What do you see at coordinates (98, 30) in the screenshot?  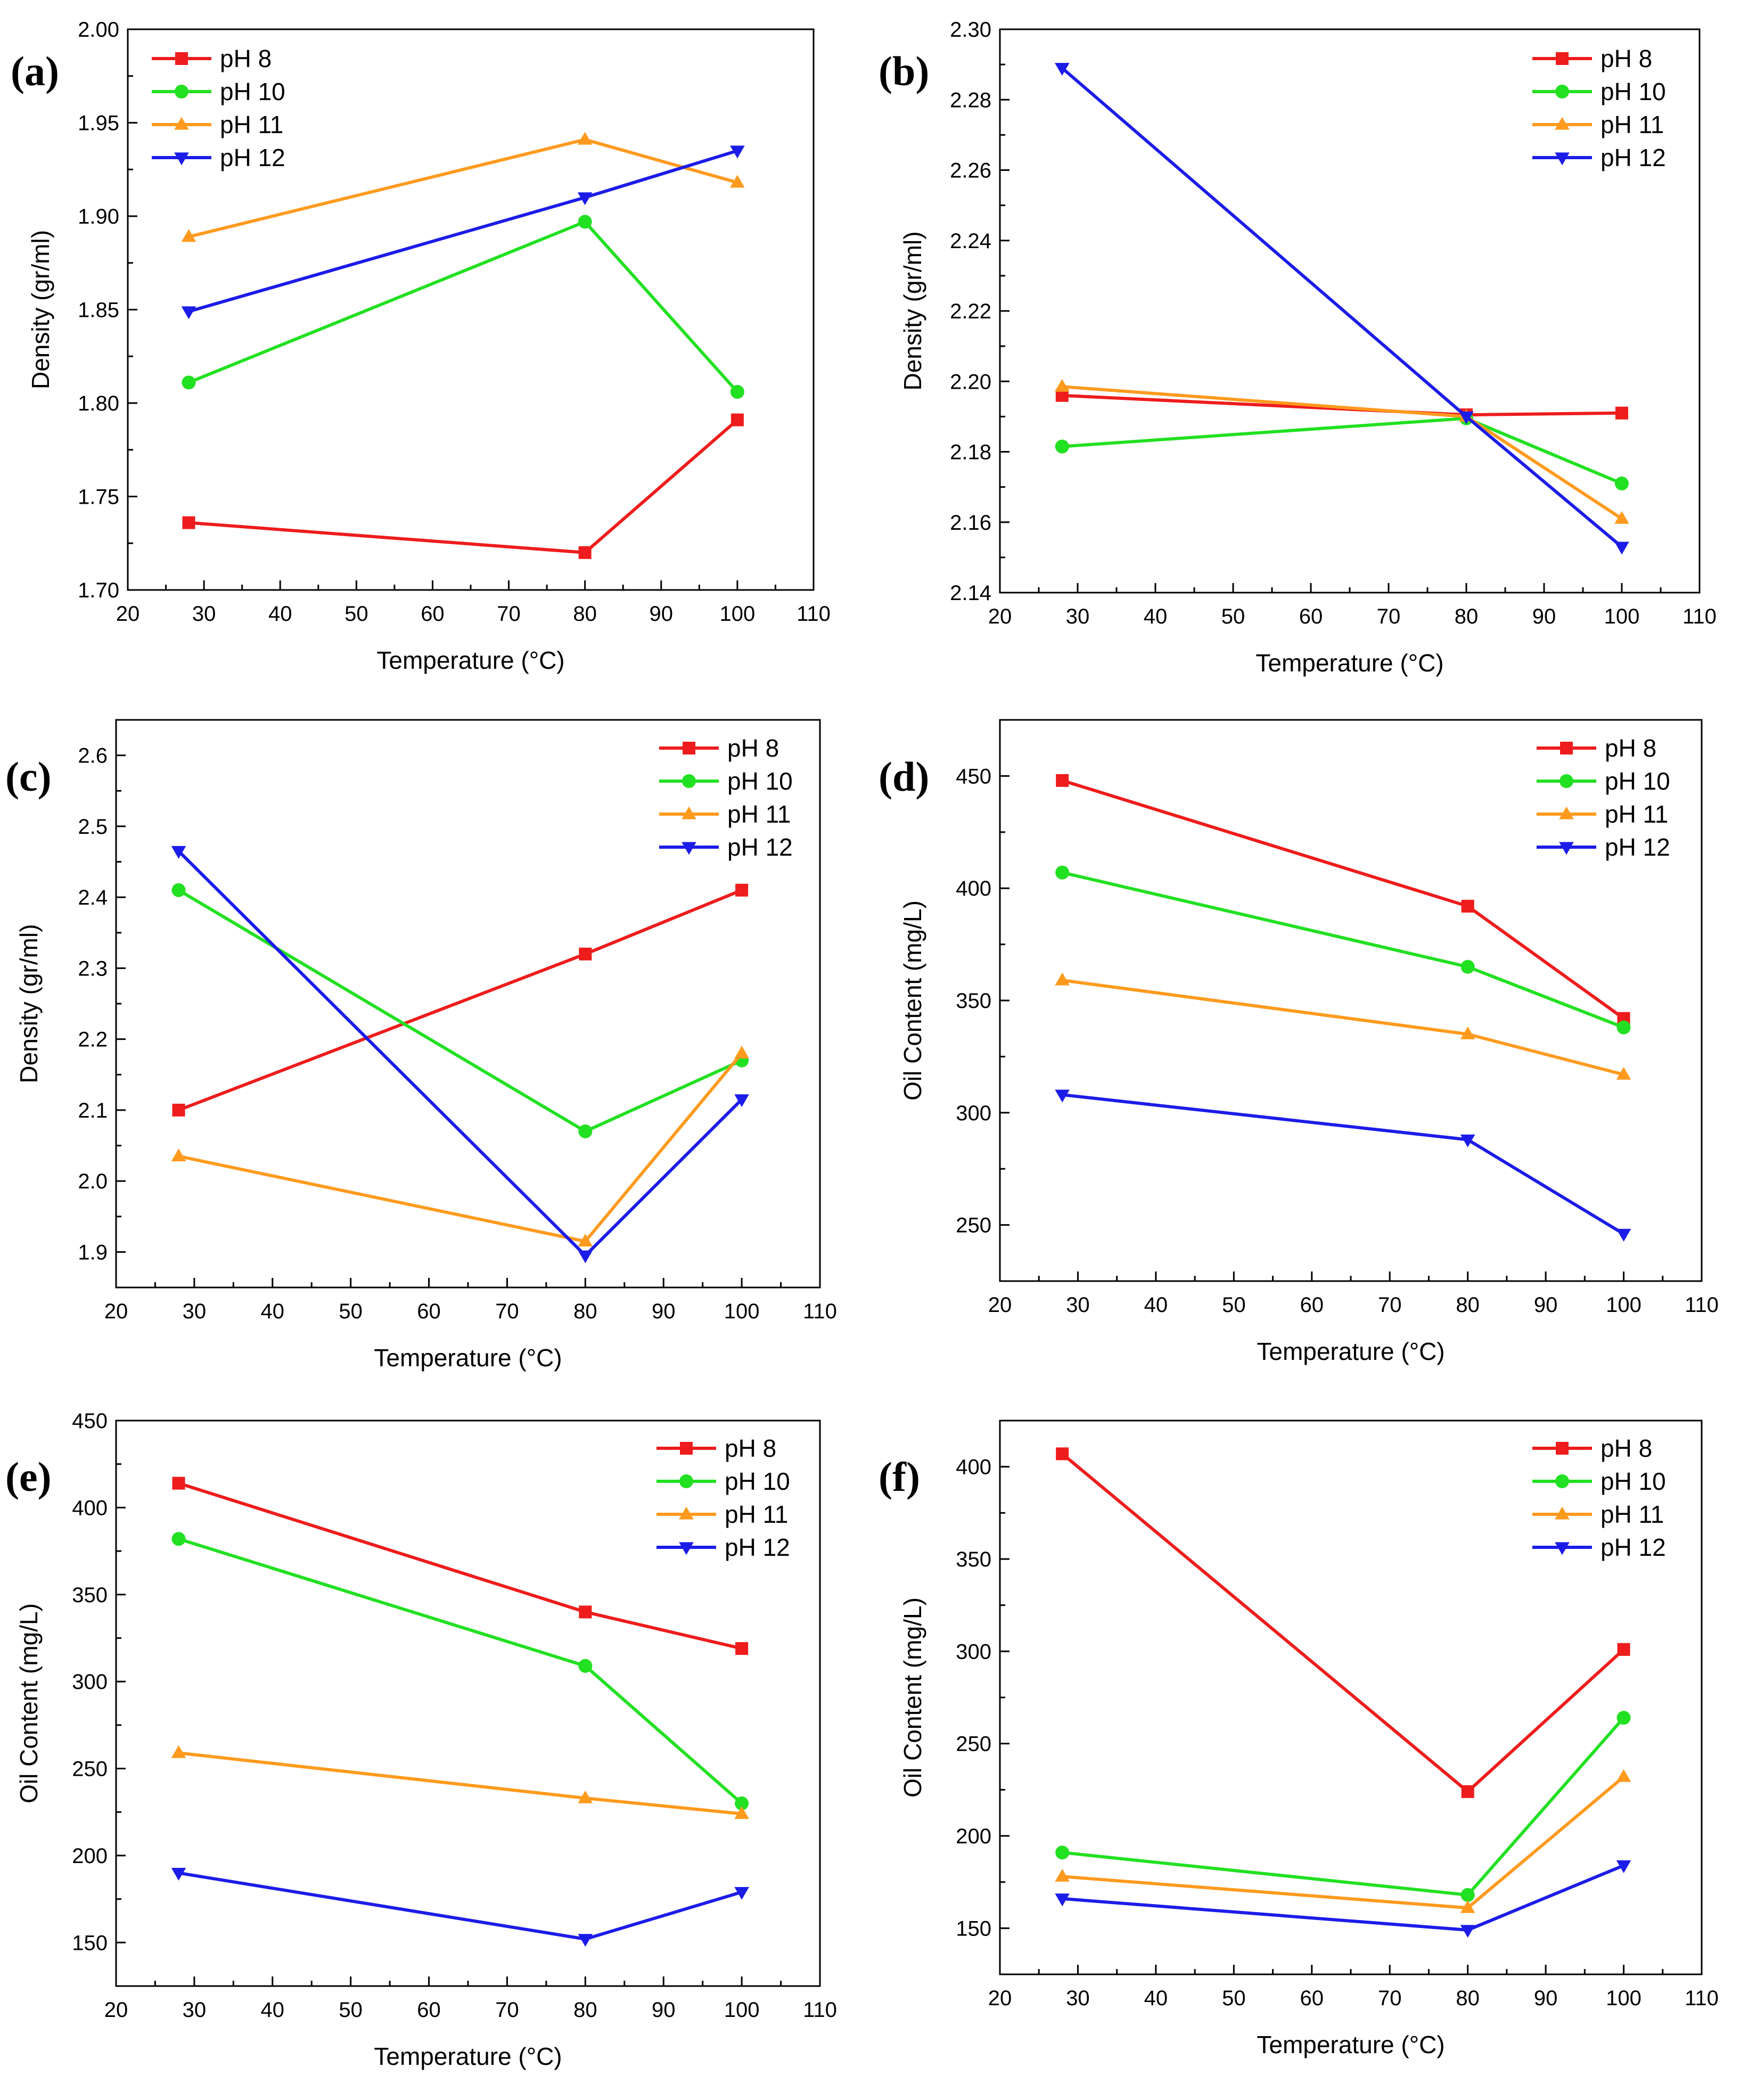 I see `y-tick-label: 2.00` at bounding box center [98, 30].